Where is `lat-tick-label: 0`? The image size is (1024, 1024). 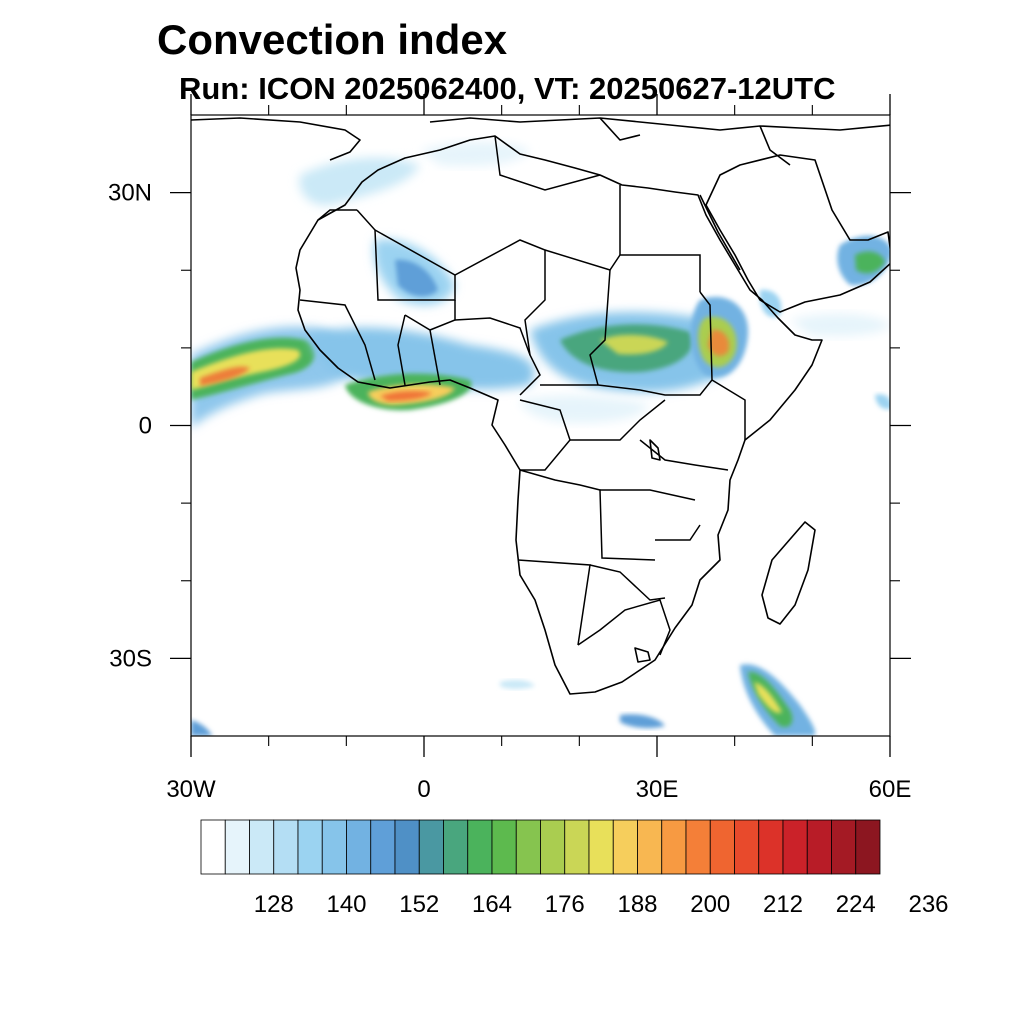 lat-tick-label: 0 is located at coordinates (145, 426).